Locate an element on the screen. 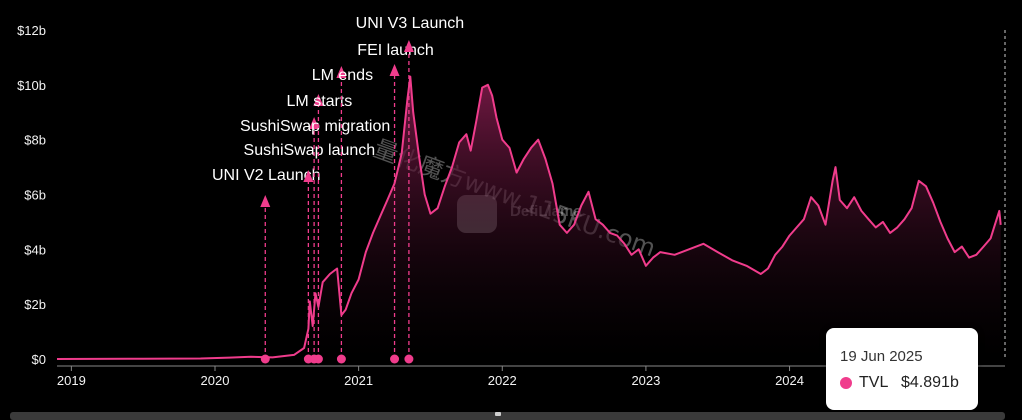 The width and height of the screenshot is (1022, 420). tooltip-series-name: TVL is located at coordinates (874, 382).